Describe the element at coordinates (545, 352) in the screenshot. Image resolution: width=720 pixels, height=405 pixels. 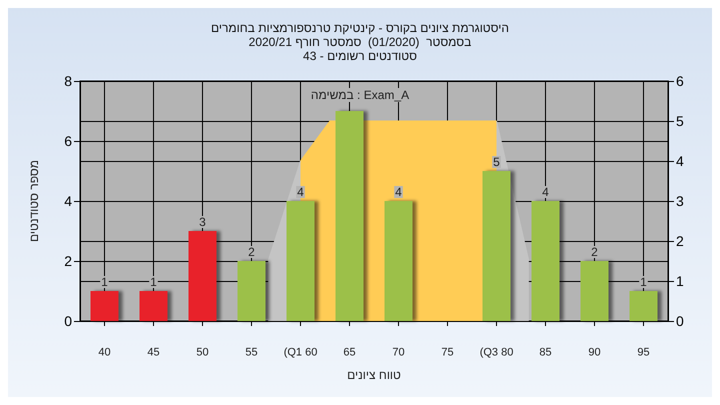
I see `x-tick-label: 85` at that location.